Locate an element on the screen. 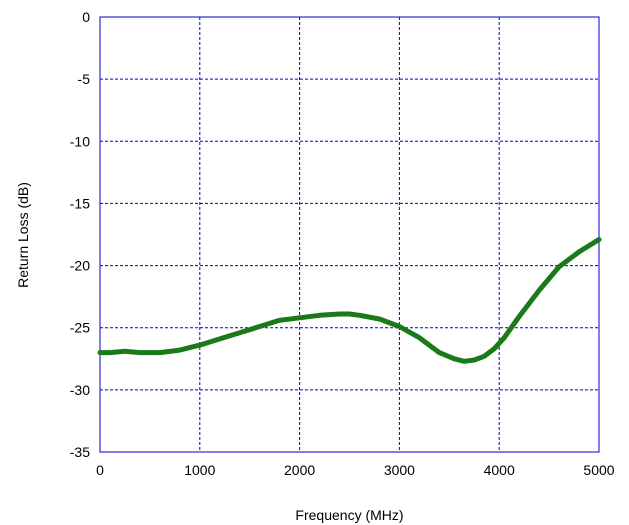 The height and width of the screenshot is (525, 629). y-axis-label: Return Loss (dB) is located at coordinates (23, 235).